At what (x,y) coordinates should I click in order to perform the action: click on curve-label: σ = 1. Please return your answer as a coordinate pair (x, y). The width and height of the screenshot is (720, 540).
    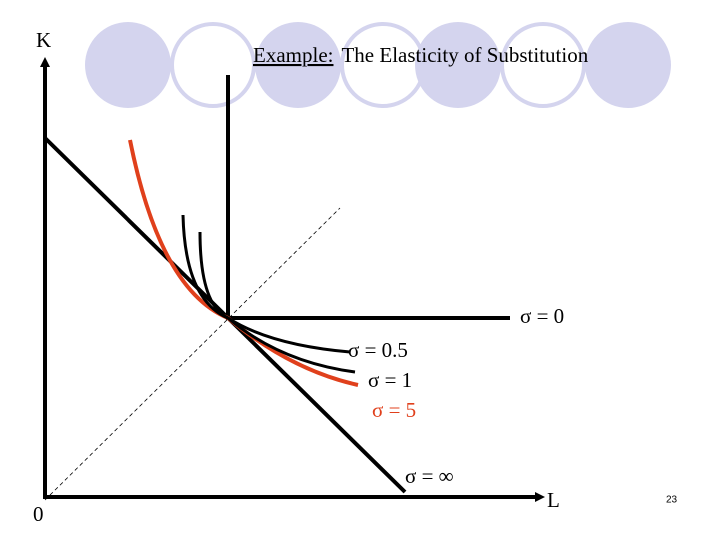
    Looking at the image, I should click on (390, 380).